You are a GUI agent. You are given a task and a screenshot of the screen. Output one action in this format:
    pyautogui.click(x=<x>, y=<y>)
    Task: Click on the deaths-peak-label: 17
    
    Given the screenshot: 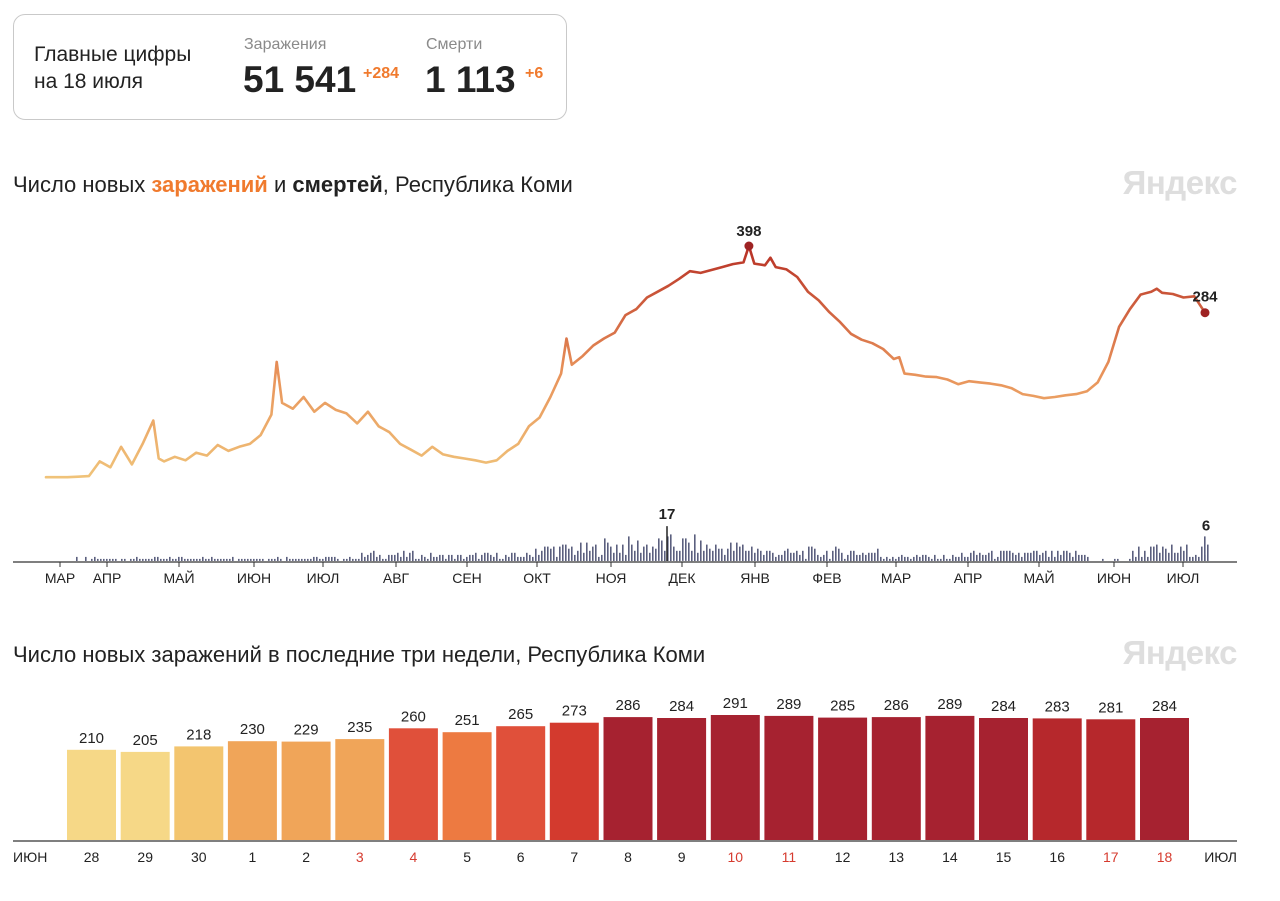 What is the action you would take?
    pyautogui.click(x=667, y=514)
    